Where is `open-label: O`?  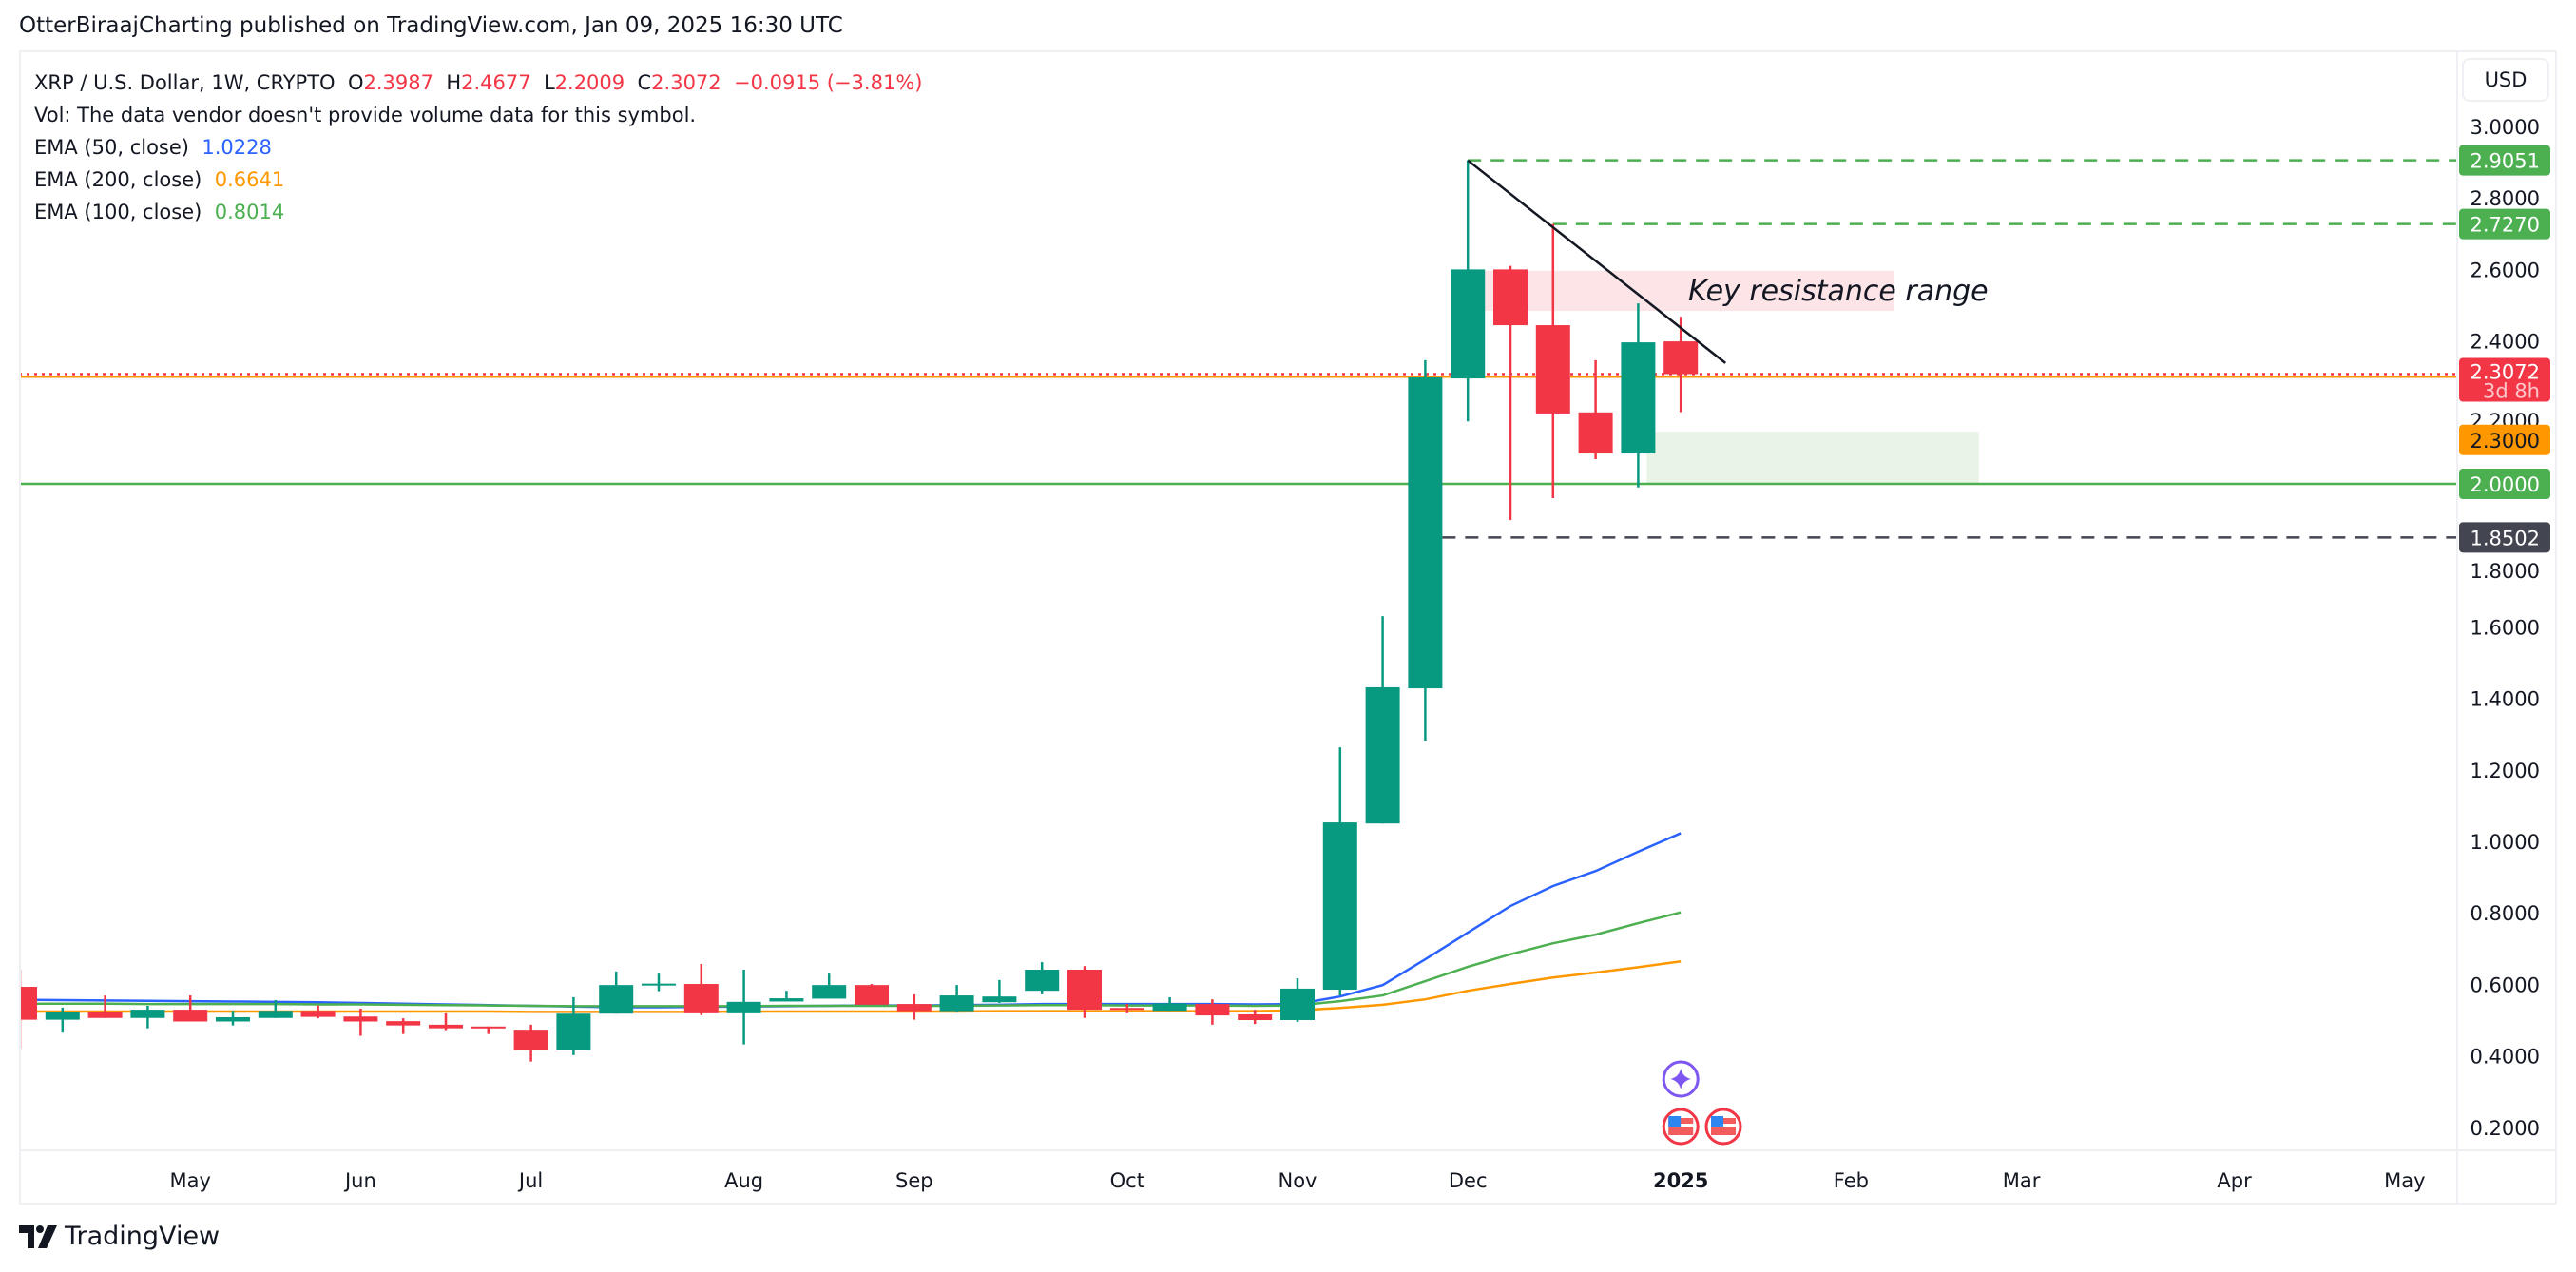 open-label: O is located at coordinates (355, 82).